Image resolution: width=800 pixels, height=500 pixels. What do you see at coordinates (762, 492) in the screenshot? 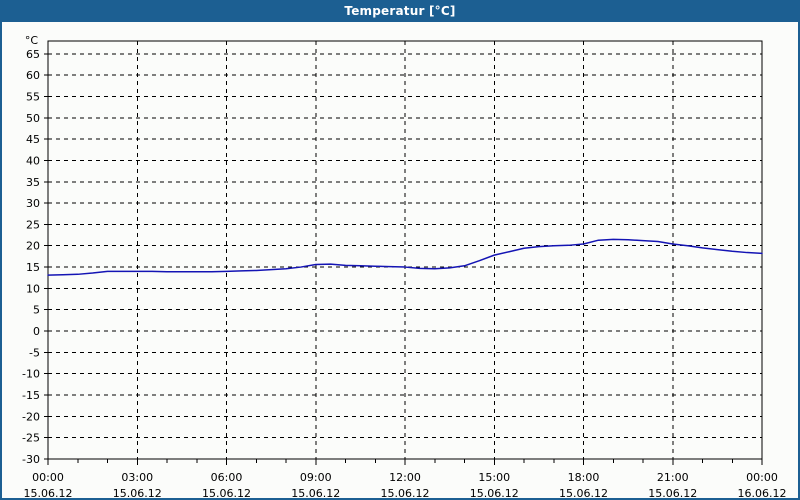
I see `x-axis-date-label: 16.06.12` at bounding box center [762, 492].